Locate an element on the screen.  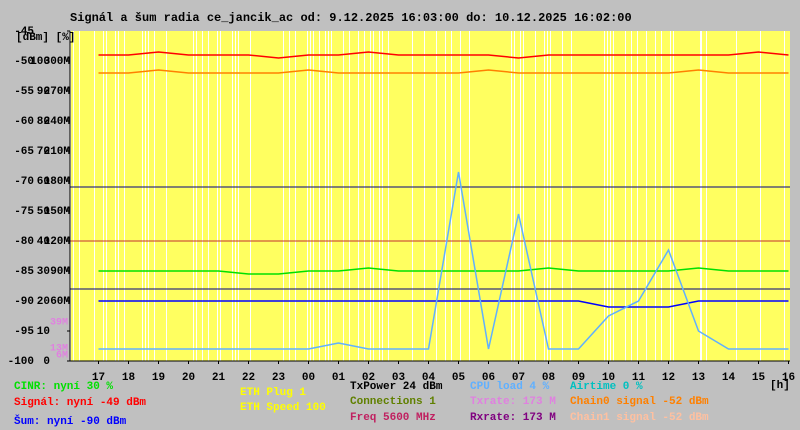
y2-tick-label: 0 is located at coordinates (46, 362).